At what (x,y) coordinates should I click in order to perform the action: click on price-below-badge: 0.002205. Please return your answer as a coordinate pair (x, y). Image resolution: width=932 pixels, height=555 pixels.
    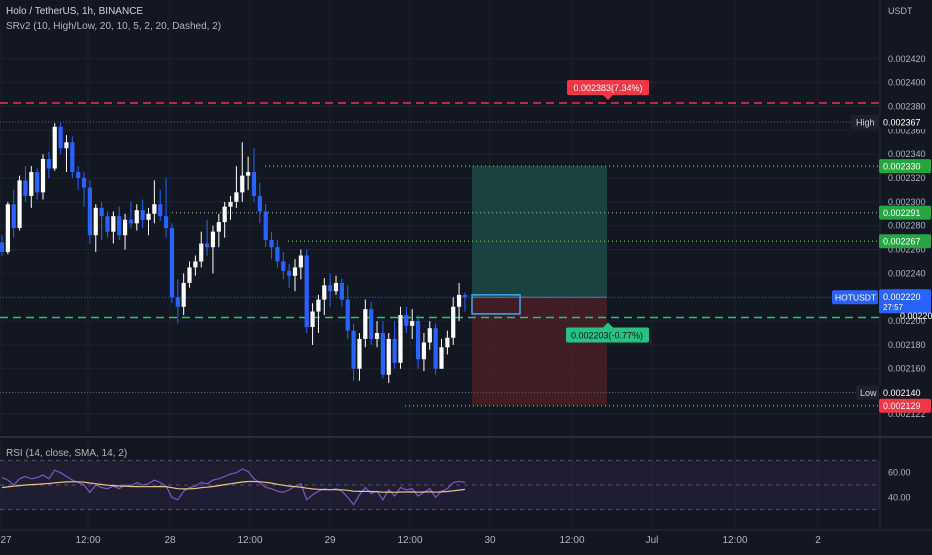
    Looking at the image, I should click on (916, 316).